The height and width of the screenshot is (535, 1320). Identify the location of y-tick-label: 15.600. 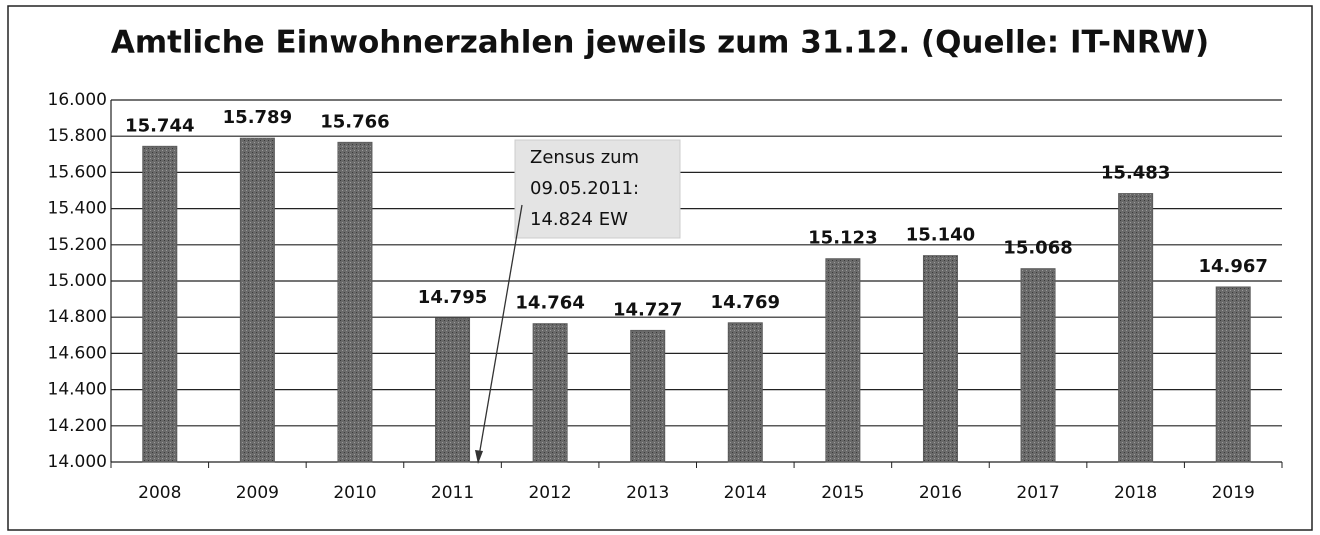
(77, 172).